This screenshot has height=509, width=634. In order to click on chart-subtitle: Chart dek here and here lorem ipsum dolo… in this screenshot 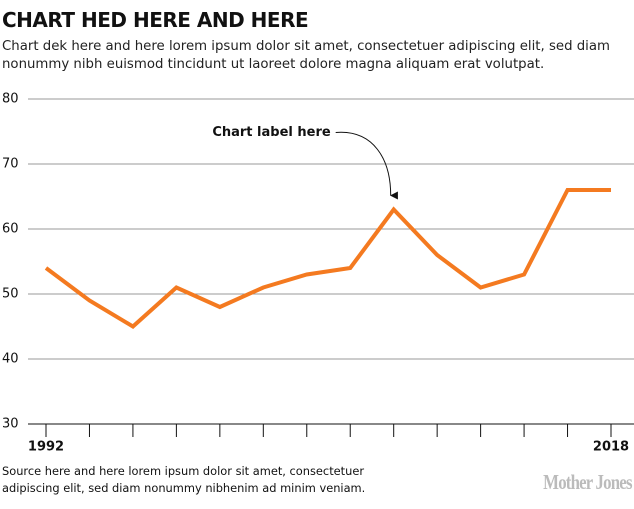, I will do `click(306, 55)`.